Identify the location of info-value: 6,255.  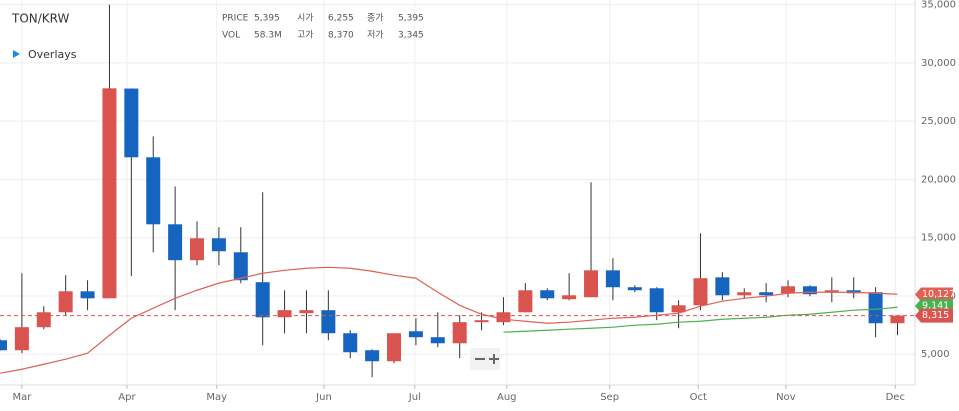
(341, 19).